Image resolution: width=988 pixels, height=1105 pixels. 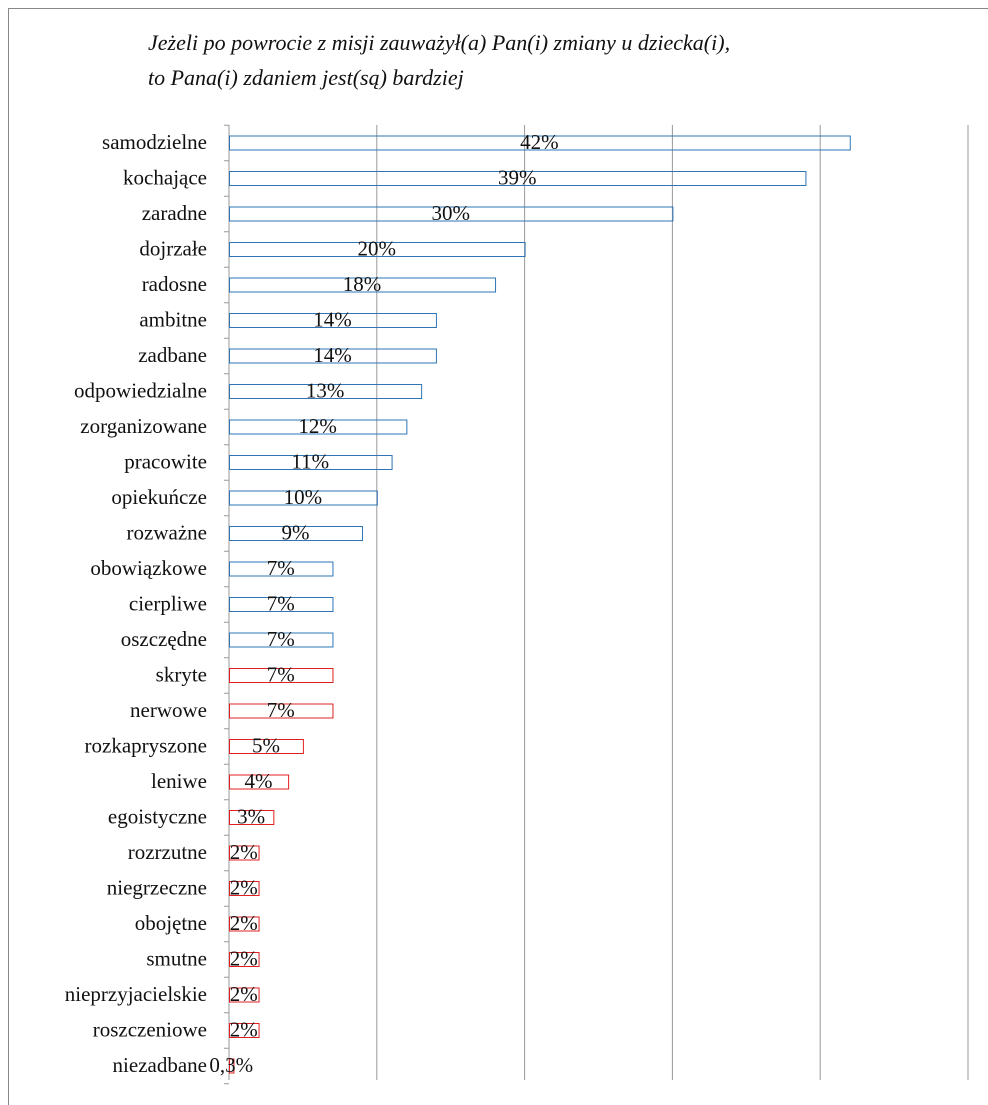 What do you see at coordinates (143, 426) in the screenshot?
I see `y-tick-label: zorganizowane` at bounding box center [143, 426].